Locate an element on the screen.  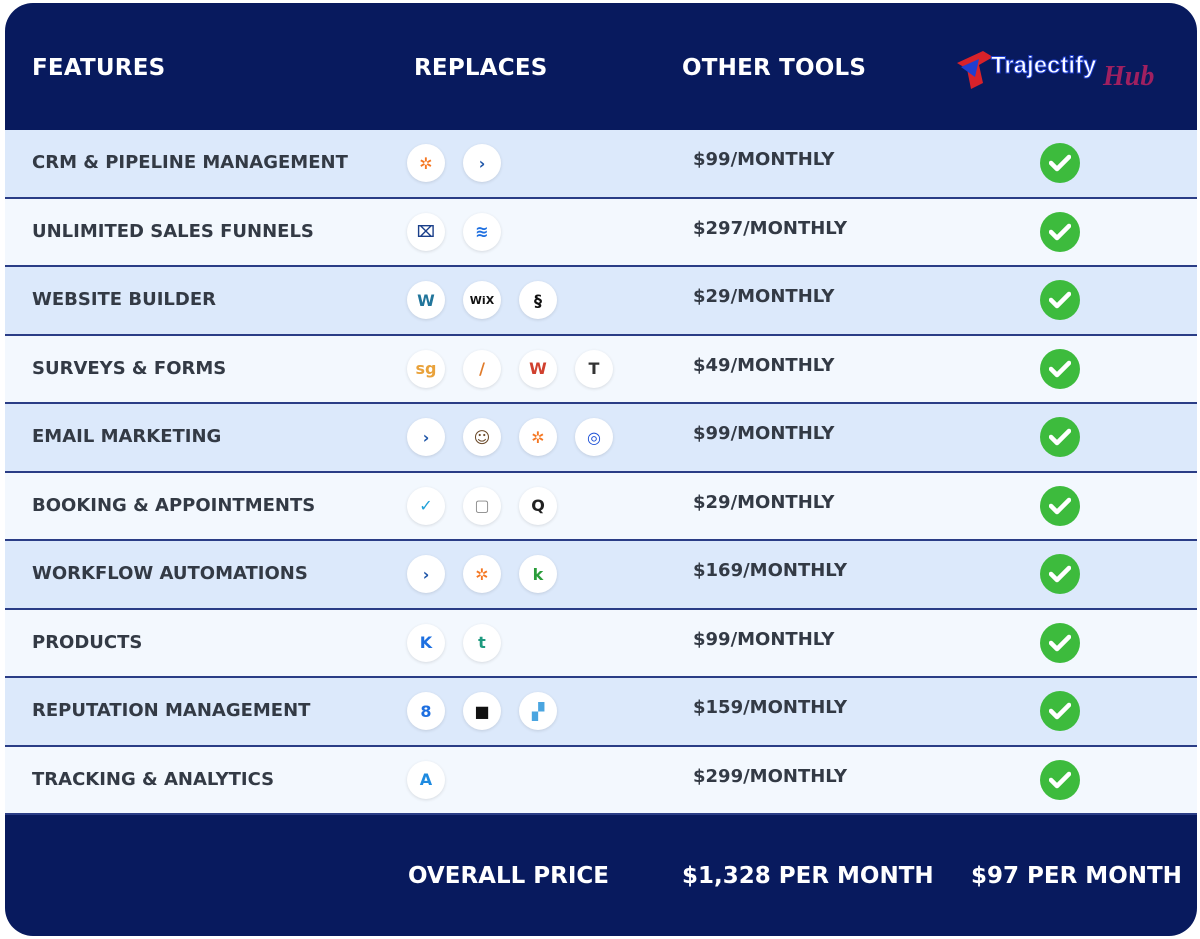
replaced-tools: sg / W T is located at coordinates (510, 368).